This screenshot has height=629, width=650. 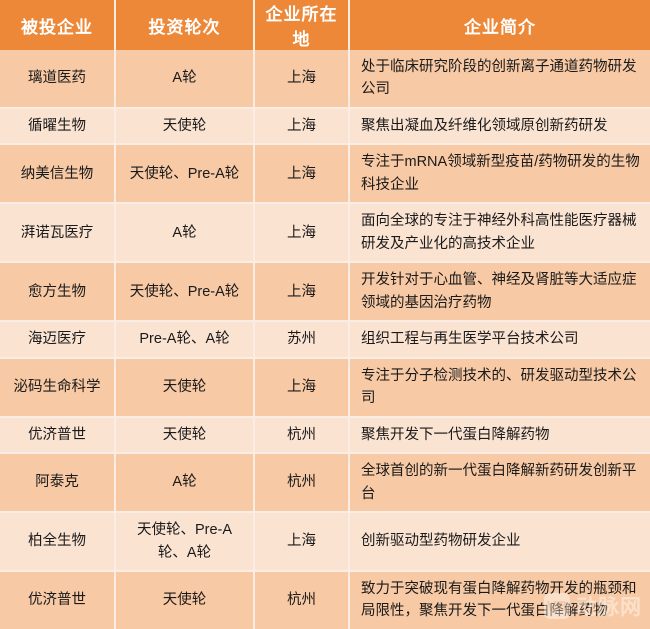 I want to click on cell-desc: 聚焦开发下一代蛋白降解药物, so click(x=499, y=435).